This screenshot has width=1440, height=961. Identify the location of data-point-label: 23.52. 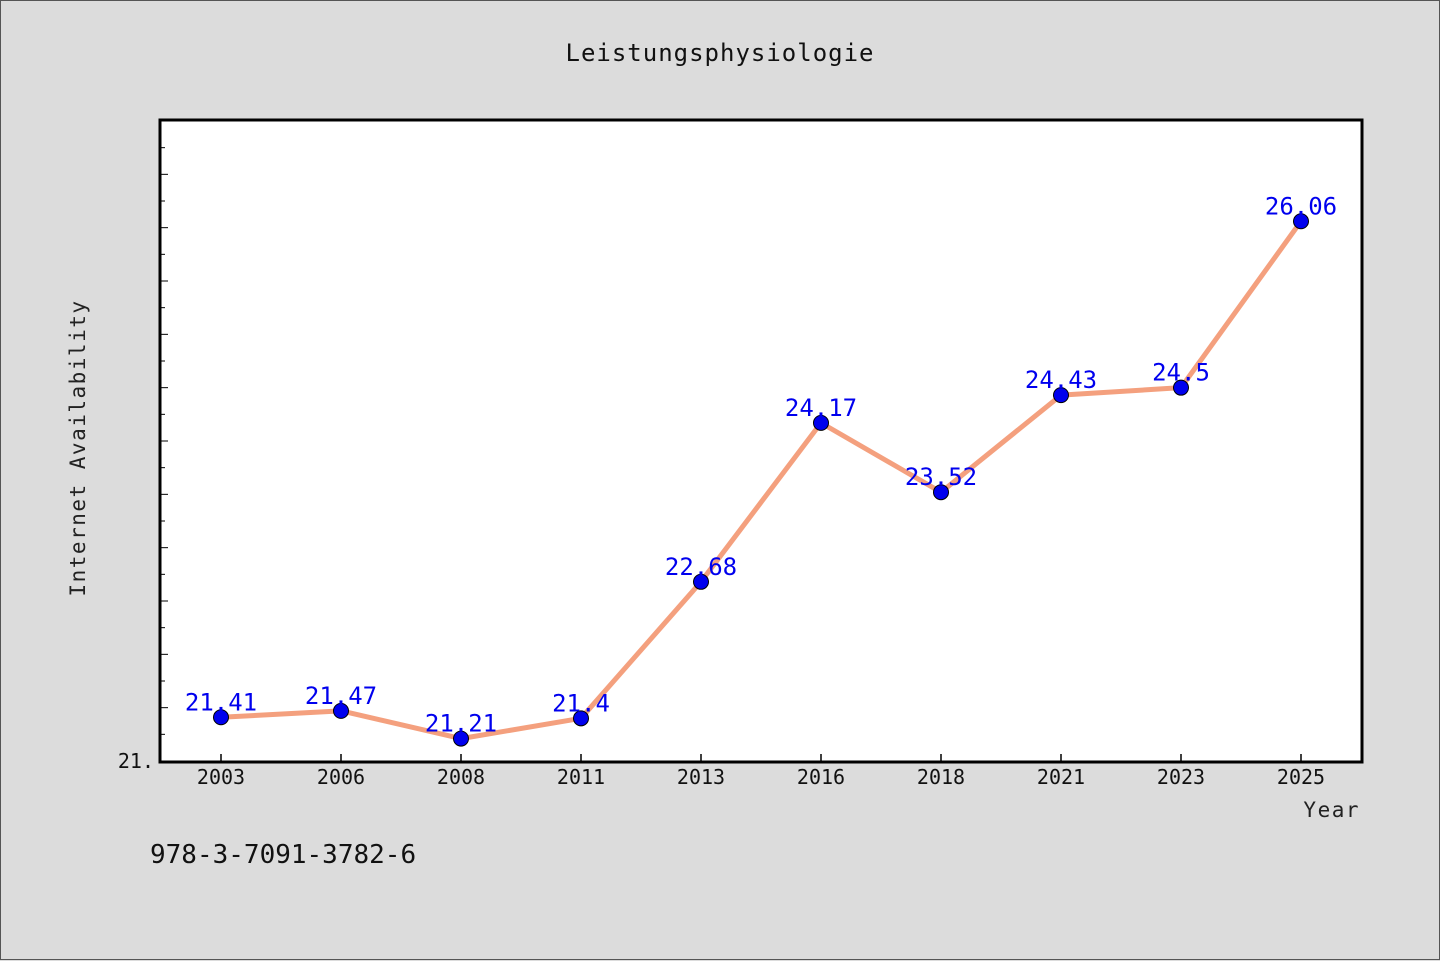
(941, 477).